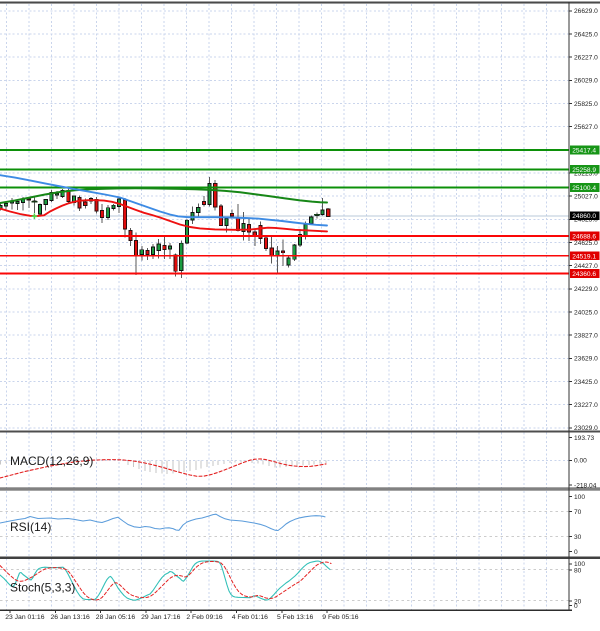 The height and width of the screenshot is (631, 600). Describe the element at coordinates (578, 601) in the screenshot. I see `svg-text: 20` at that location.